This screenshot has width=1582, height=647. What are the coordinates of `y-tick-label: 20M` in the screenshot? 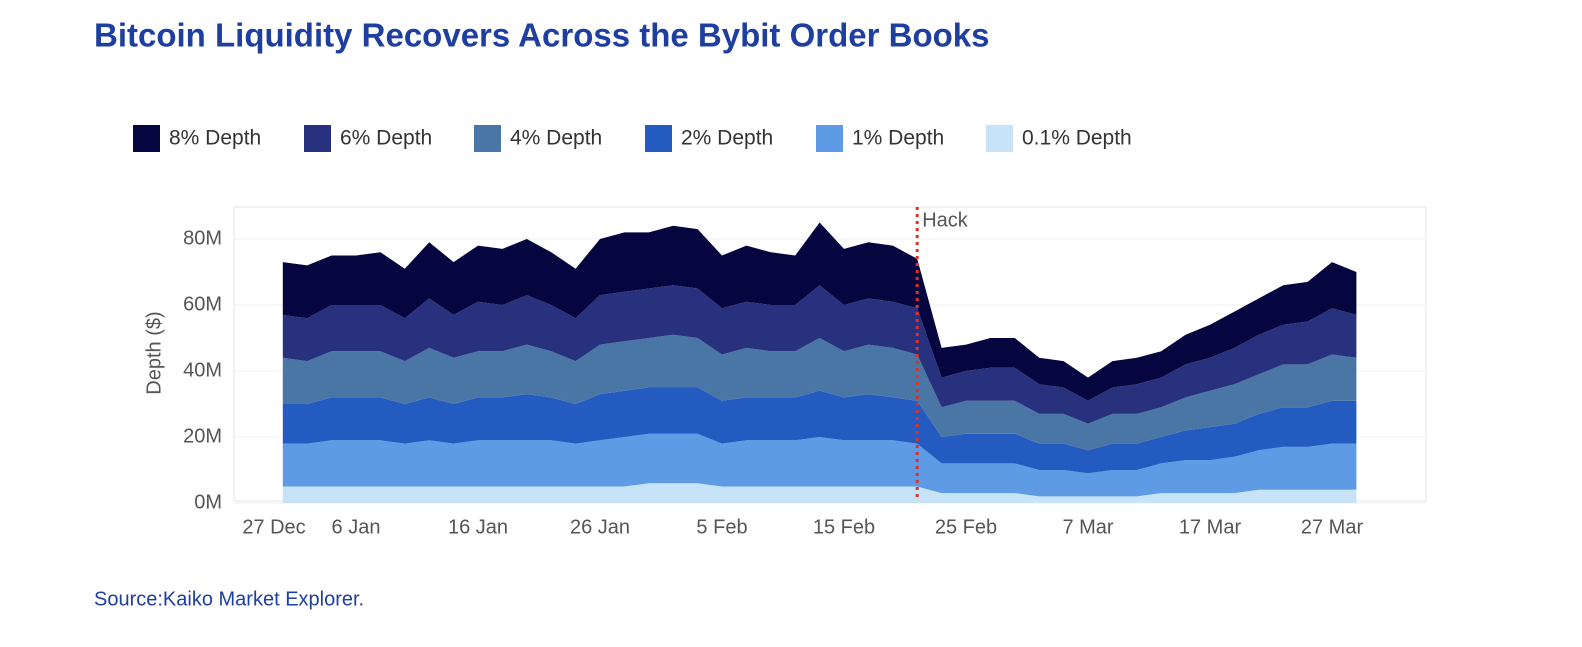 It's located at (202, 436).